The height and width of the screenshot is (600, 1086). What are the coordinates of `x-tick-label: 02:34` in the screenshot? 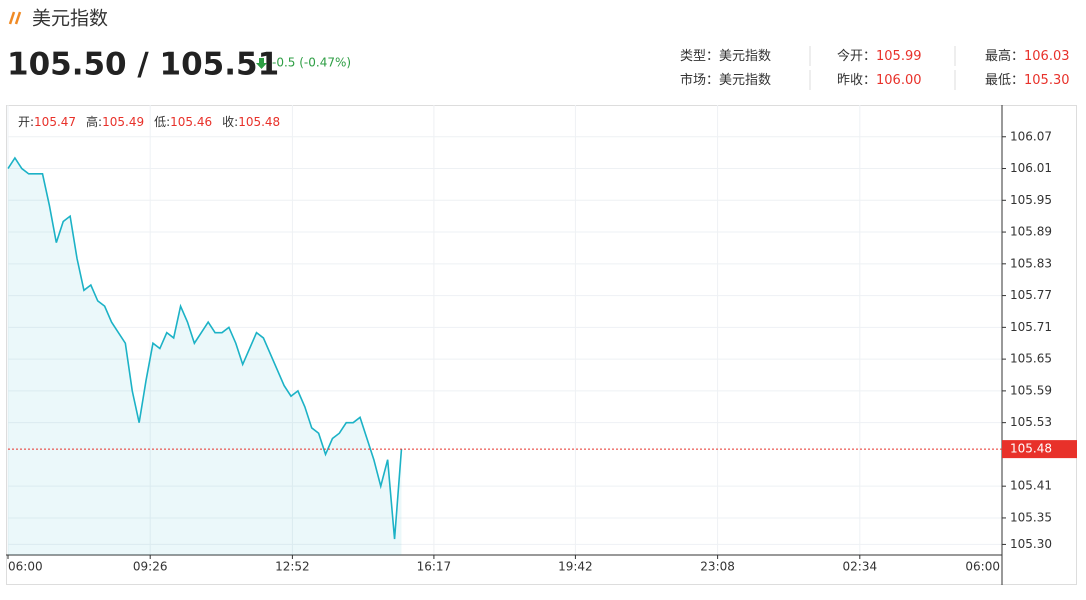 It's located at (860, 567).